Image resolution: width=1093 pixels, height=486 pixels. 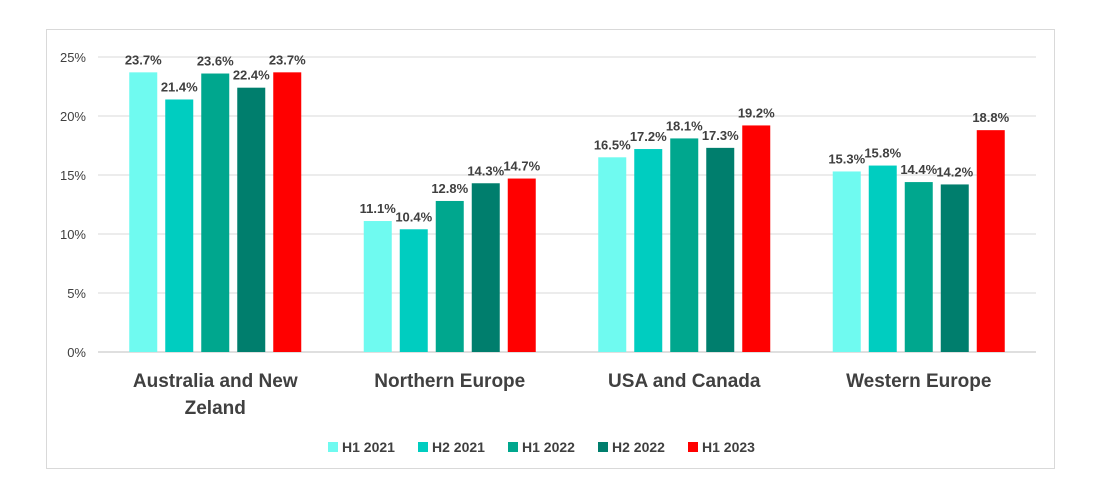 I want to click on category-label: Western Europe, so click(x=918, y=381).